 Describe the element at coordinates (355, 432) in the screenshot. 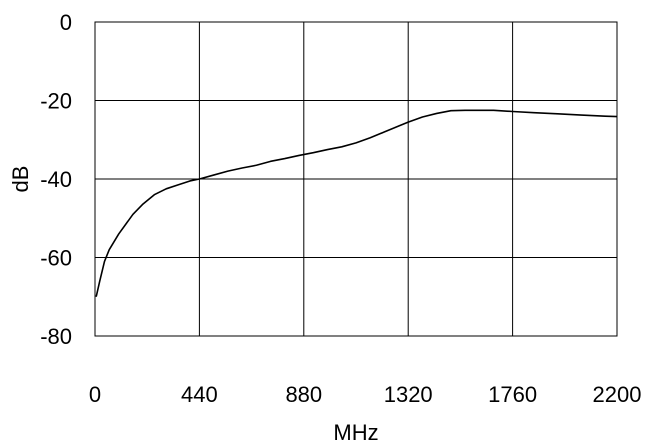

I see `x-axis-title: MHz` at that location.